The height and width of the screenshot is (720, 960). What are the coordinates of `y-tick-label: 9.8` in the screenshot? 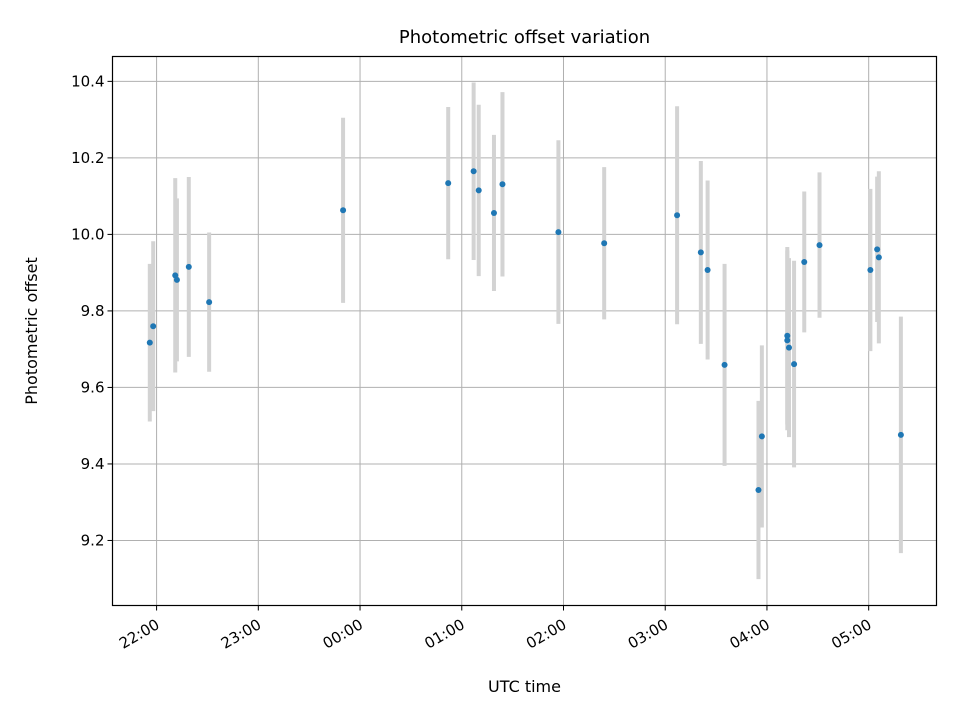 It's located at (93, 311).